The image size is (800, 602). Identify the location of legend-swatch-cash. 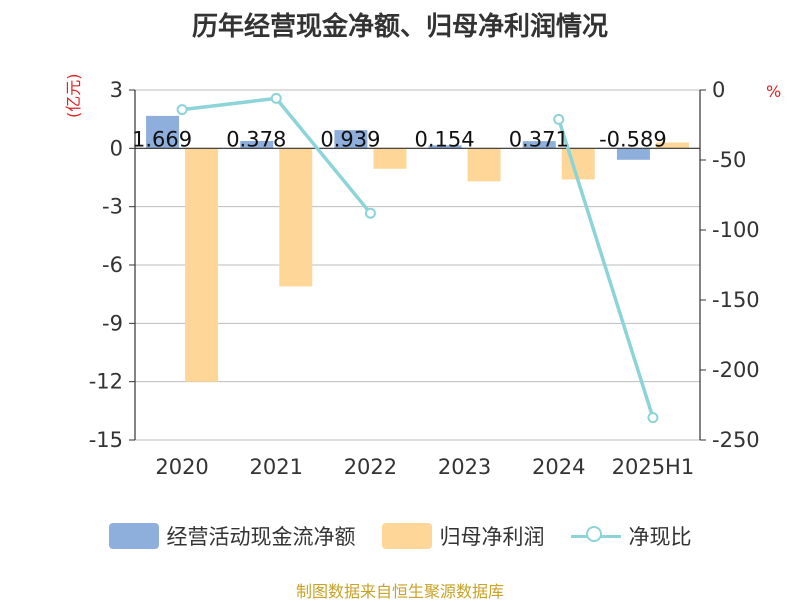
(133, 536).